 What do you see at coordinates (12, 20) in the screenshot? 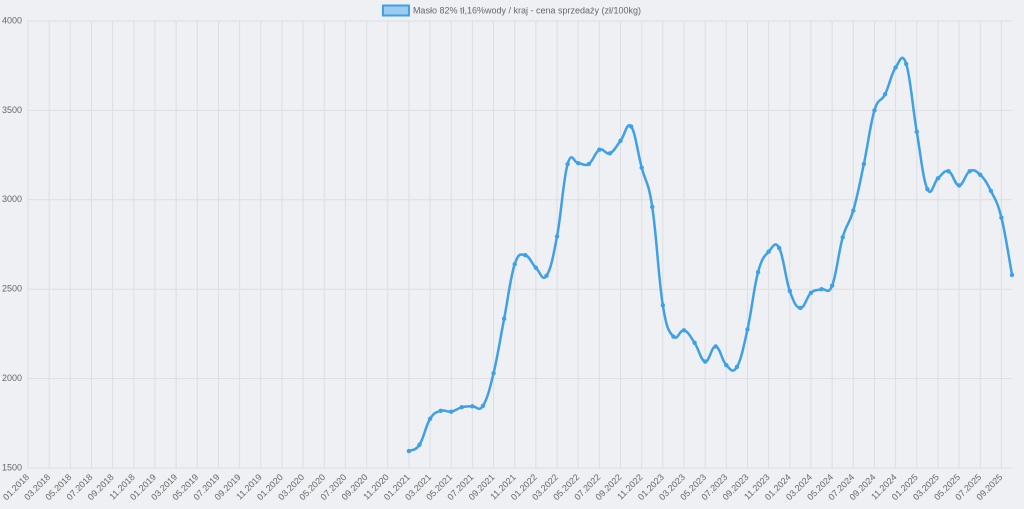
I see `y-tick-label: 4000` at bounding box center [12, 20].